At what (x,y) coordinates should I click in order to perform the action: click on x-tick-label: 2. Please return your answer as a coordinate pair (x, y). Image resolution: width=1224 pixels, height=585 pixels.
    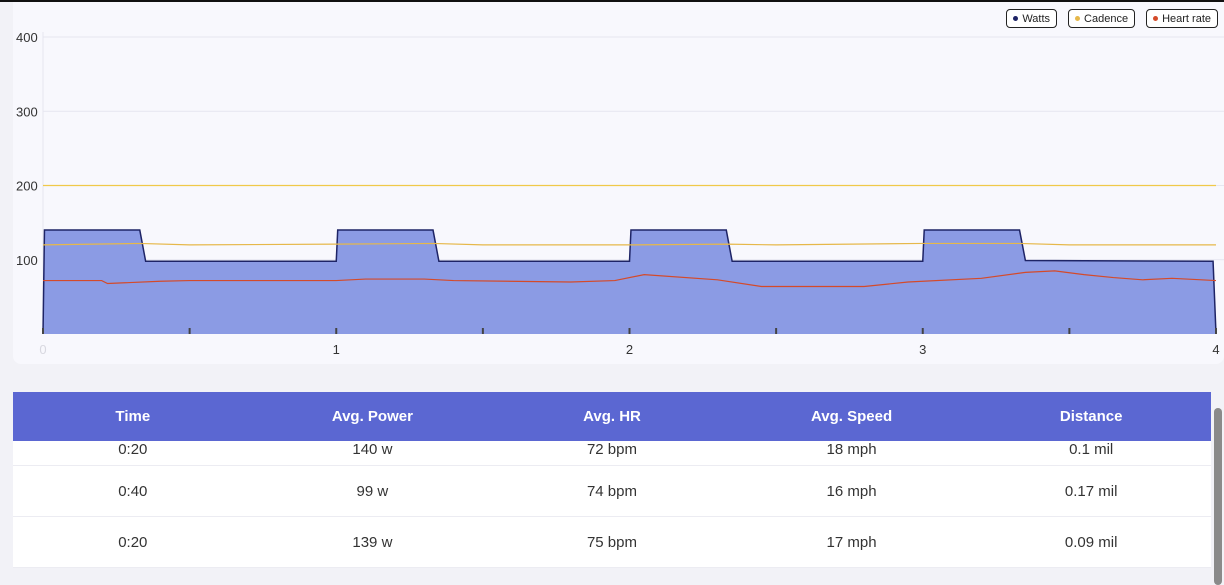
    Looking at the image, I should click on (629, 349).